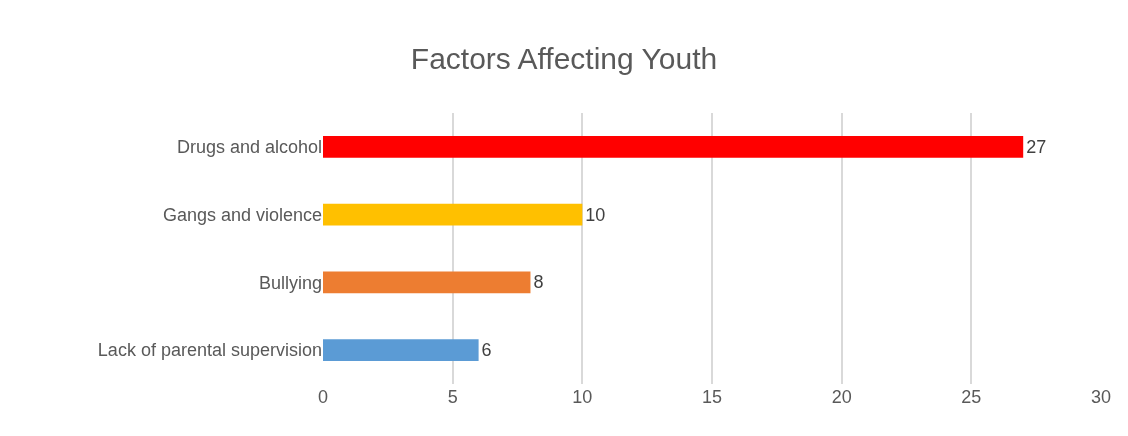 The image size is (1128, 436). Describe the element at coordinates (242, 214) in the screenshot. I see `y-tick-label: Gangs and violence` at that location.